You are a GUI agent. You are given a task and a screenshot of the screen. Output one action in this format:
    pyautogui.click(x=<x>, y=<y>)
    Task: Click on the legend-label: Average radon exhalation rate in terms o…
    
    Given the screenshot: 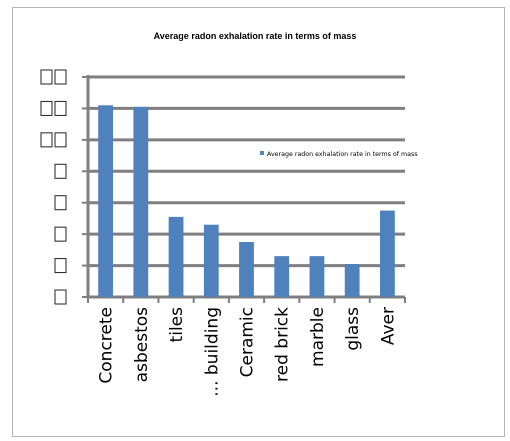 What is the action you would take?
    pyautogui.click(x=342, y=154)
    